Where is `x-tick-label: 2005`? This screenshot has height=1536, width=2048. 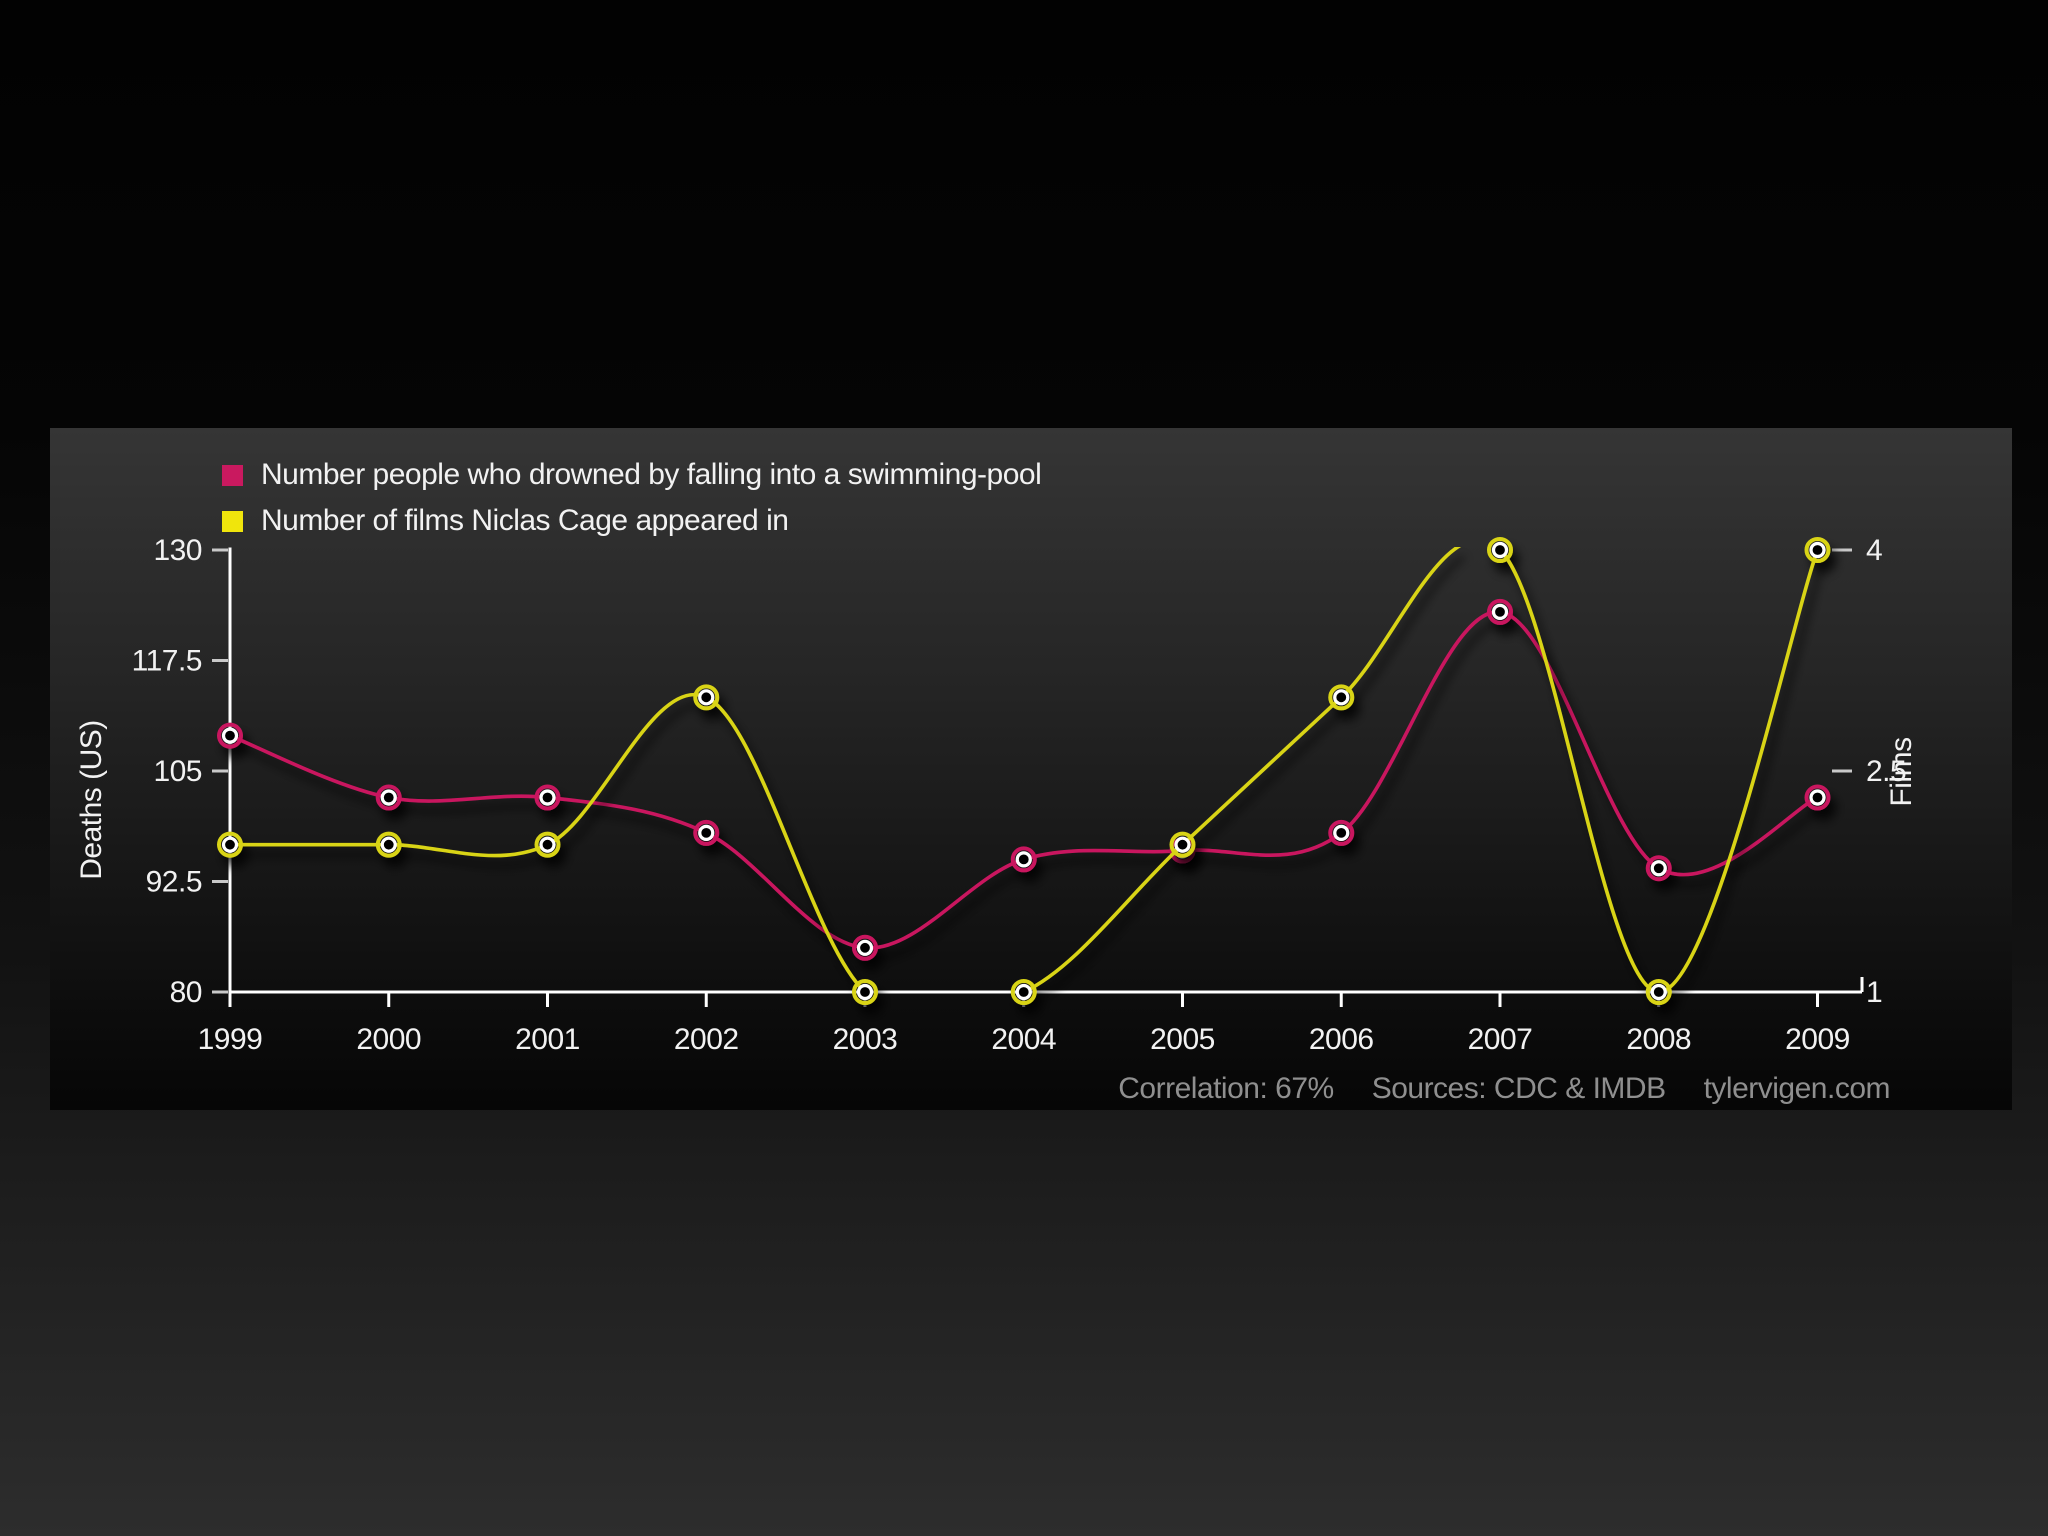 x-tick-label: 2005 is located at coordinates (1182, 1039).